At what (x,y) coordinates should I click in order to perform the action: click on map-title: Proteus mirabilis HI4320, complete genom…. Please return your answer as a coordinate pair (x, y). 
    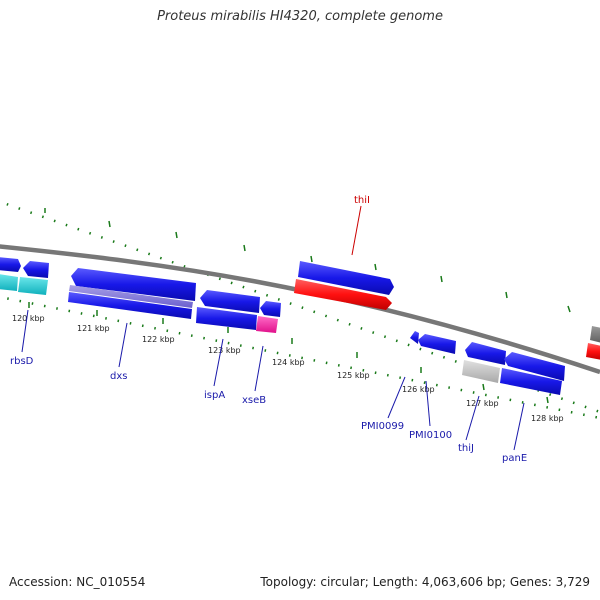
    Looking at the image, I should click on (300, 16).